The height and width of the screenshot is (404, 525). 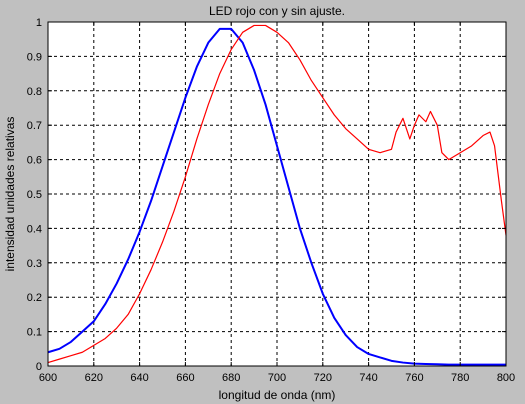 I want to click on x-tick-label: 760, so click(x=414, y=378).